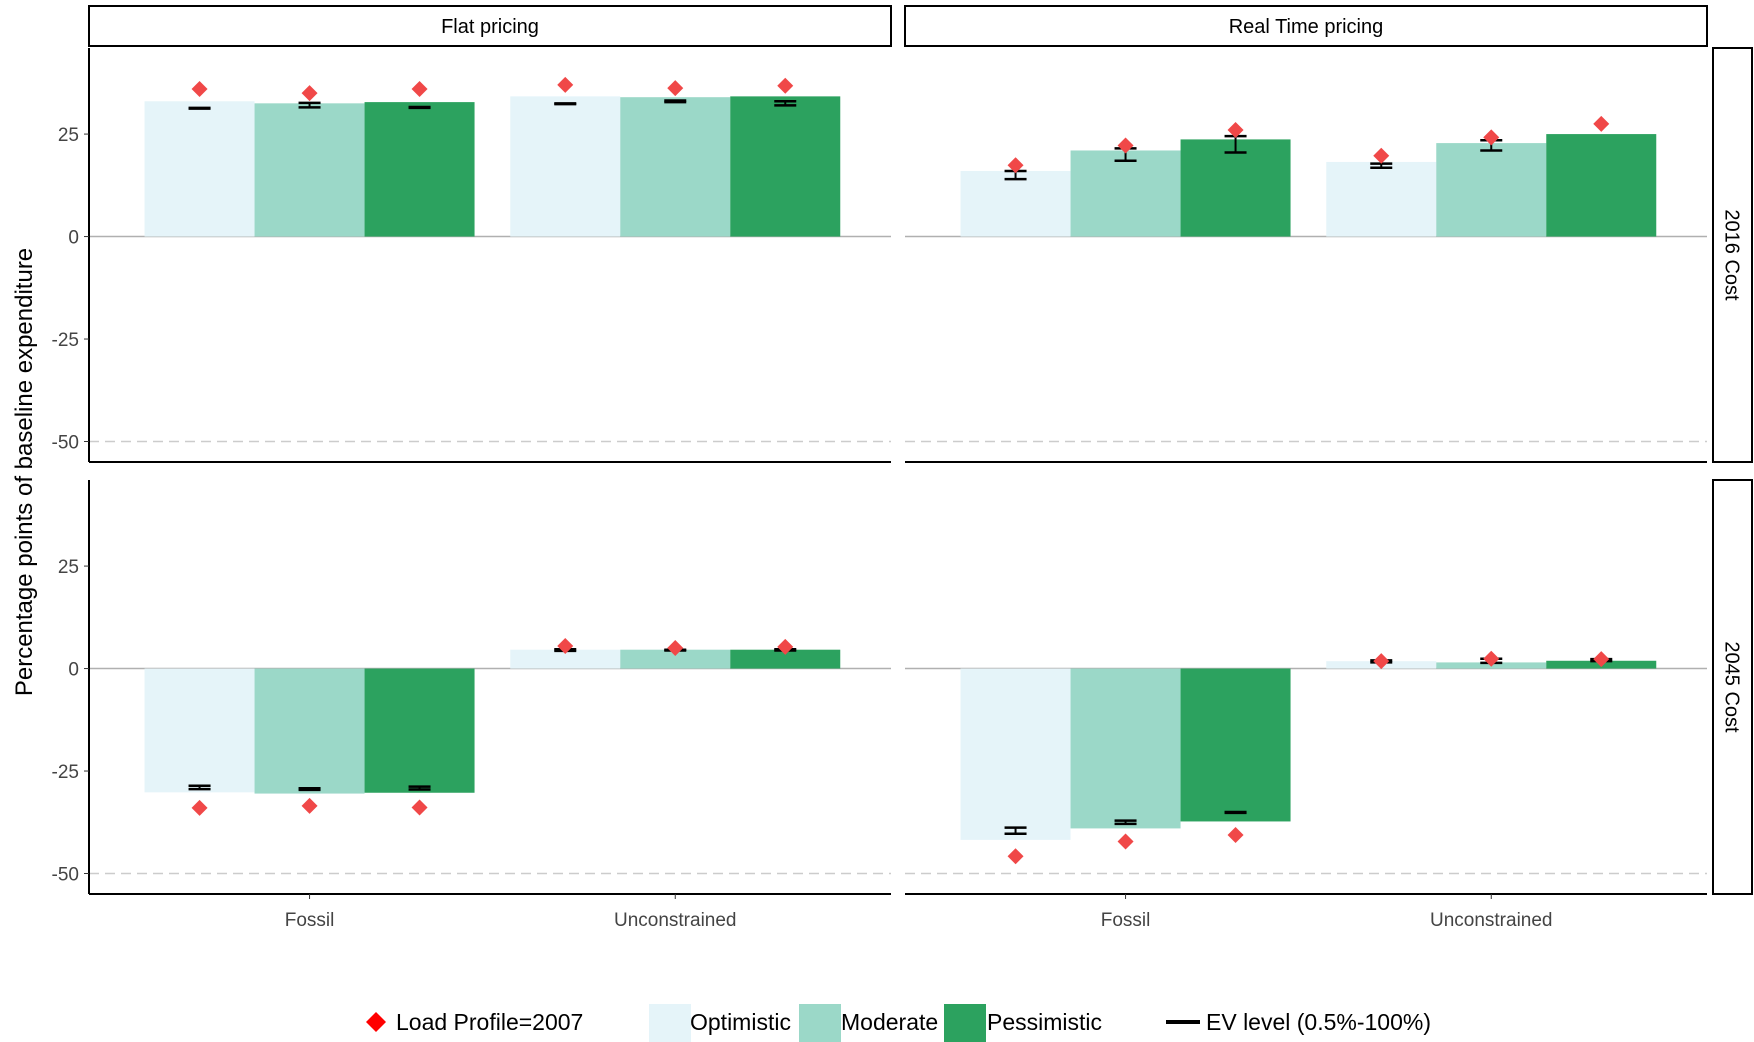  Describe the element at coordinates (965, 1023) in the screenshot. I see `legend-key-pessimistic` at that location.